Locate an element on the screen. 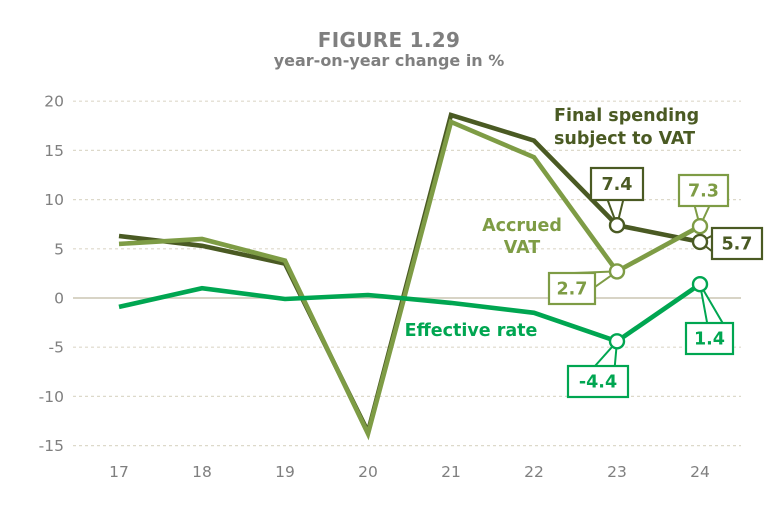 Image resolution: width=778 pixels, height=516 pixels. callout-value: -4.4 is located at coordinates (598, 383).